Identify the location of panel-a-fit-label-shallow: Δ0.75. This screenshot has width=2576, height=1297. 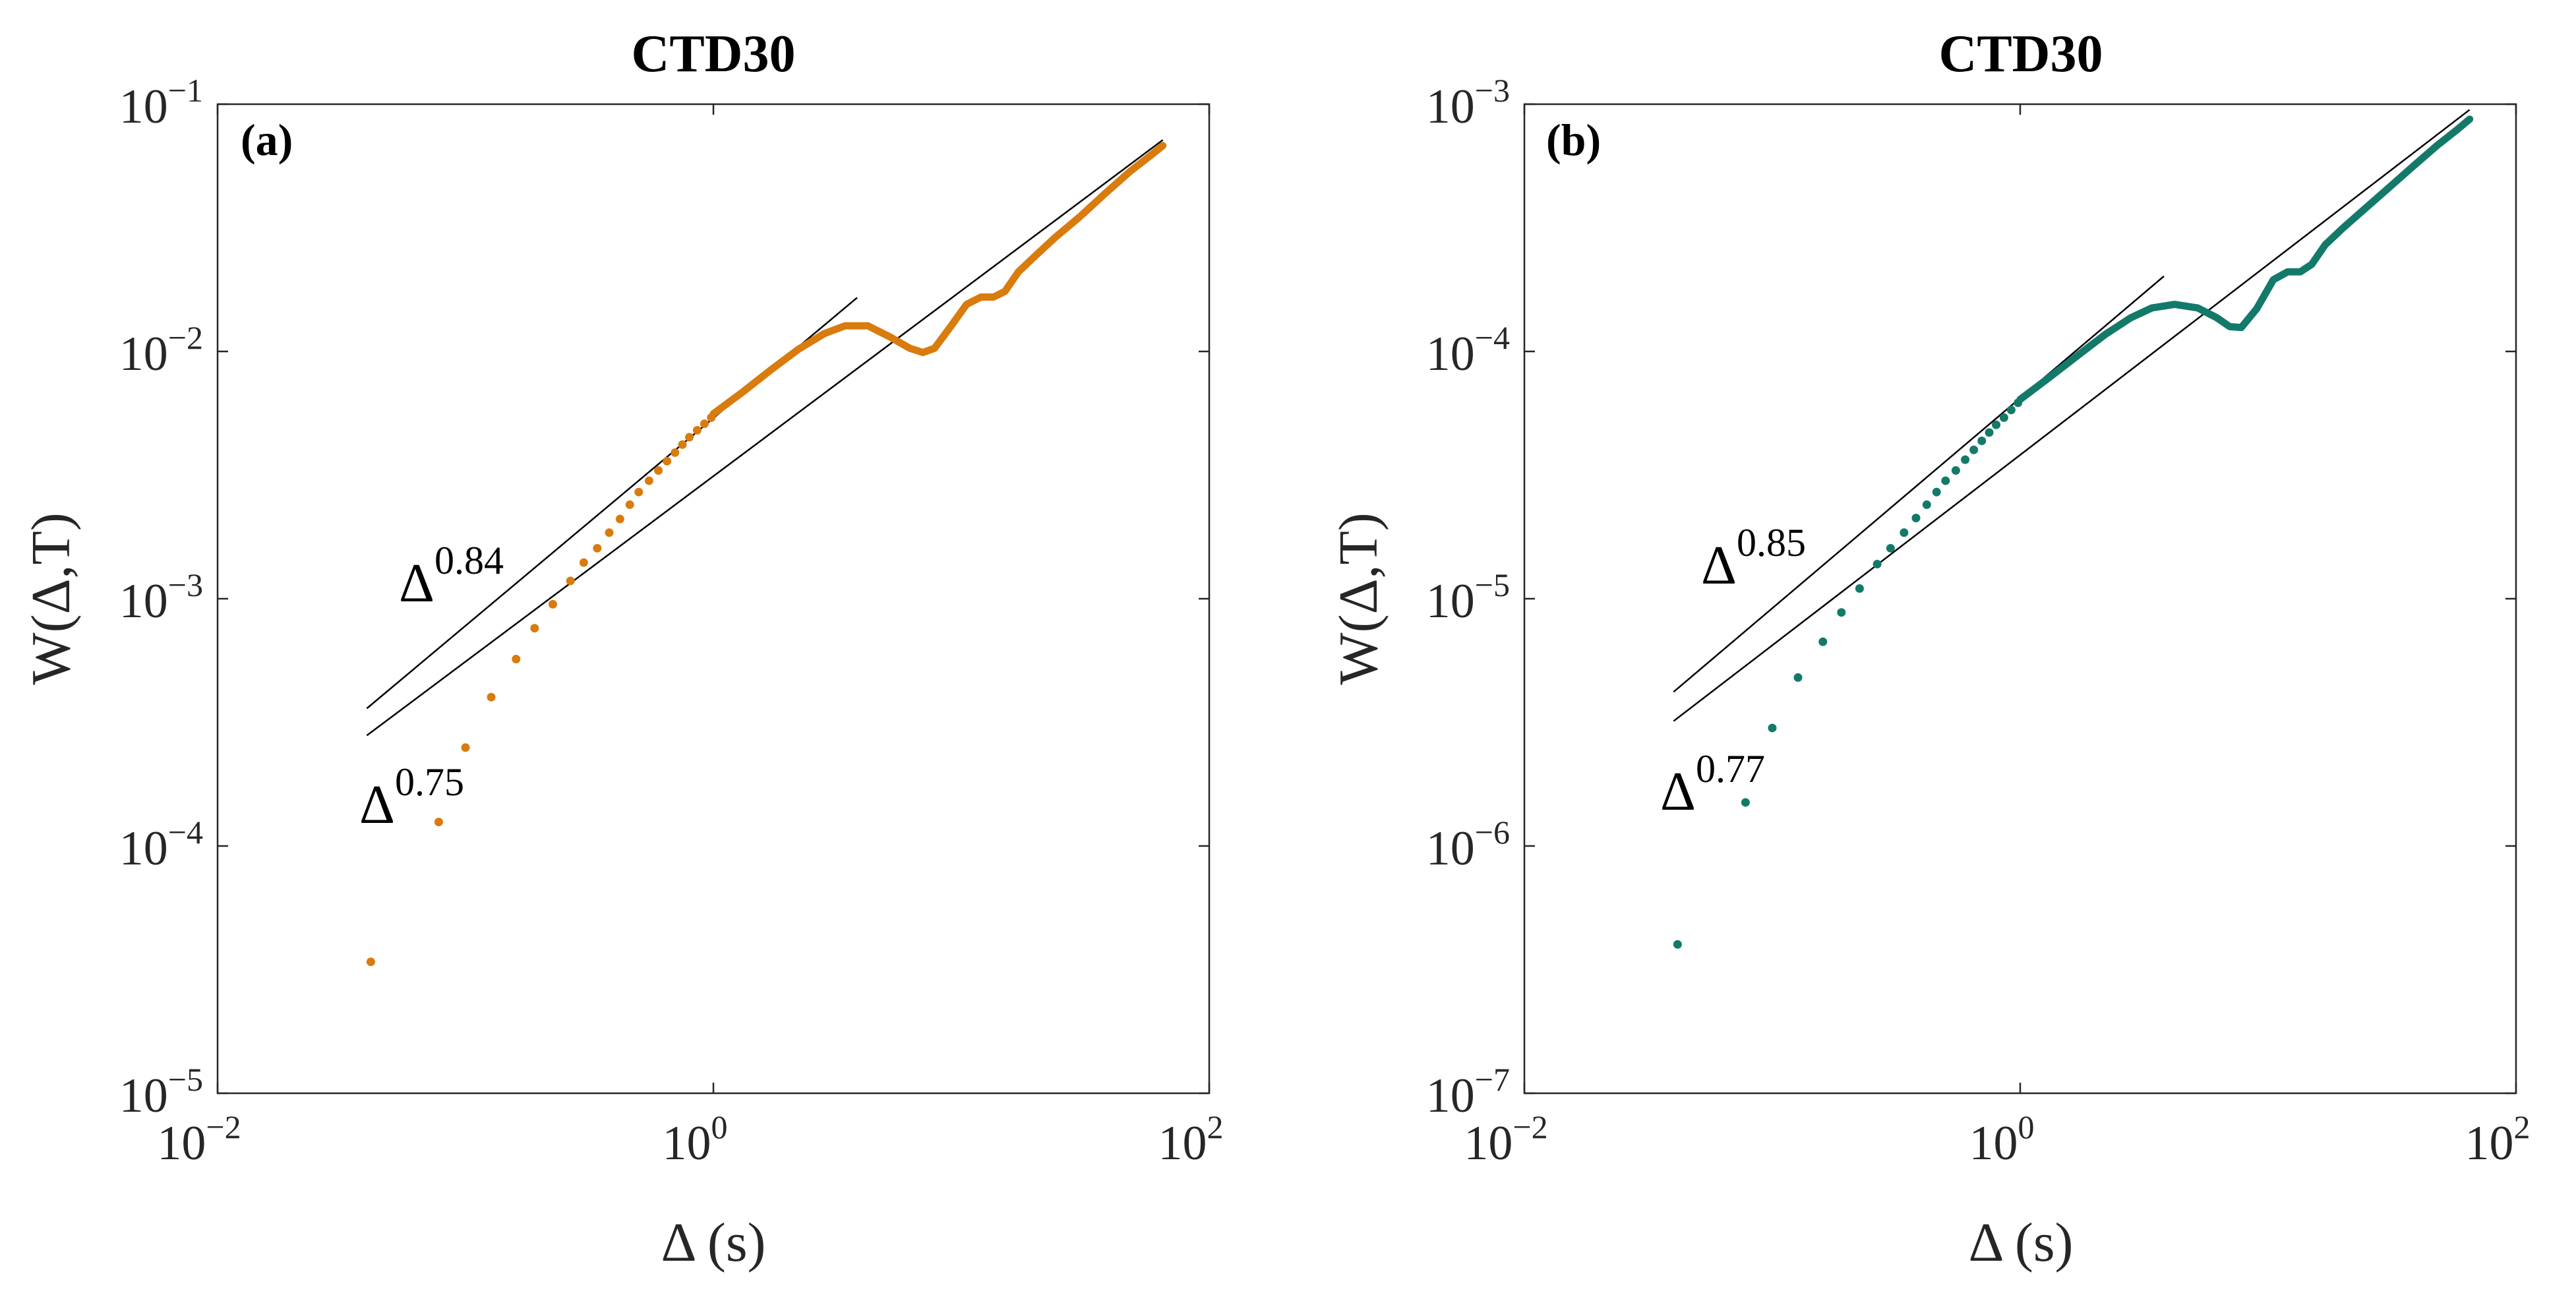
(411, 797).